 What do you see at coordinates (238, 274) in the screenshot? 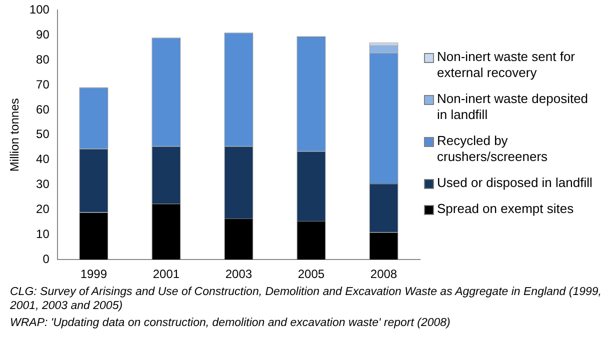
I see `x-tick-label: 2003` at bounding box center [238, 274].